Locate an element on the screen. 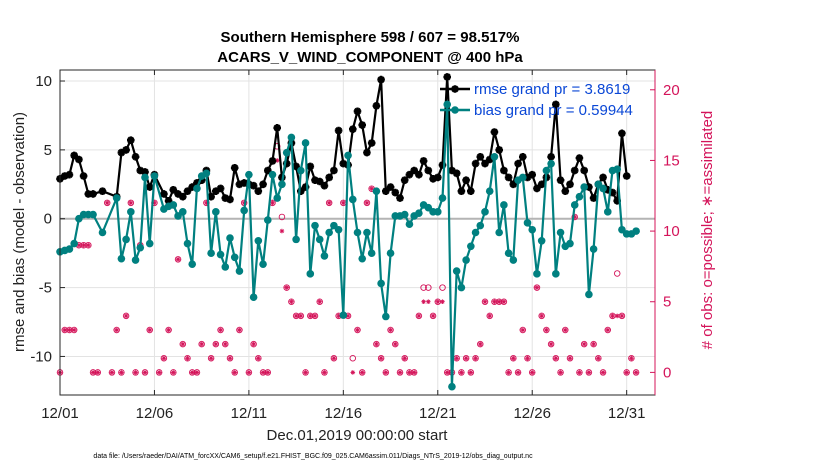  chart-title-line2: ACARS_V_WIND_COMPONENT @ 400 hPa is located at coordinates (370, 57).